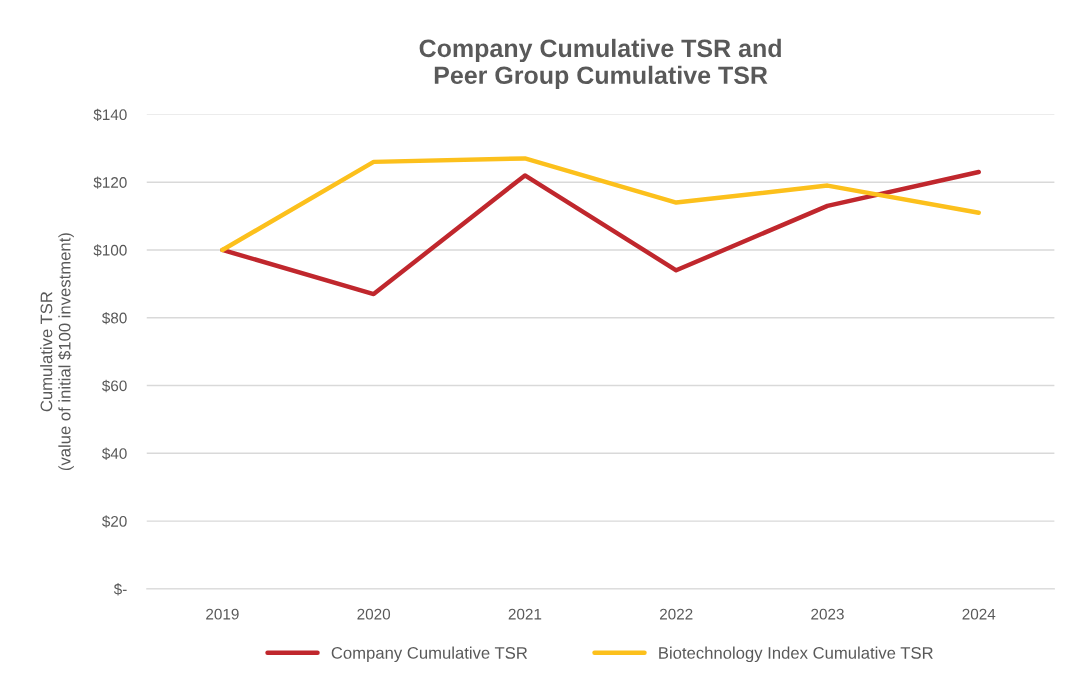  Describe the element at coordinates (796, 654) in the screenshot. I see `legend-label: Biotechnology Index Cumulative TSR` at that location.